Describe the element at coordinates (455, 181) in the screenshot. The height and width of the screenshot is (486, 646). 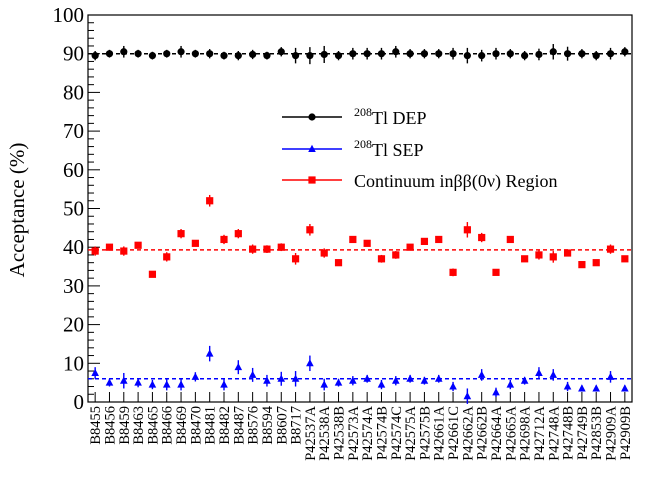
I see `legend-label: Continuum inββ(0ν) Region` at that location.